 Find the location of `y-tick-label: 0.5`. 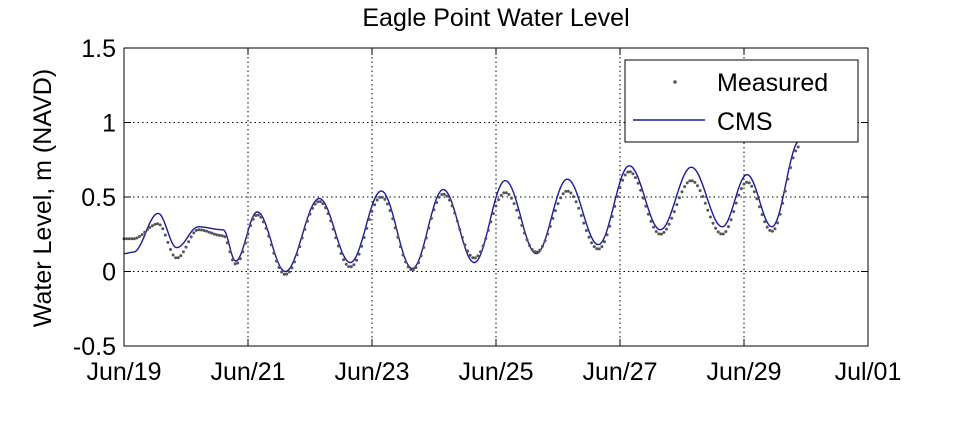

y-tick-label: 0.5 is located at coordinates (98, 198).